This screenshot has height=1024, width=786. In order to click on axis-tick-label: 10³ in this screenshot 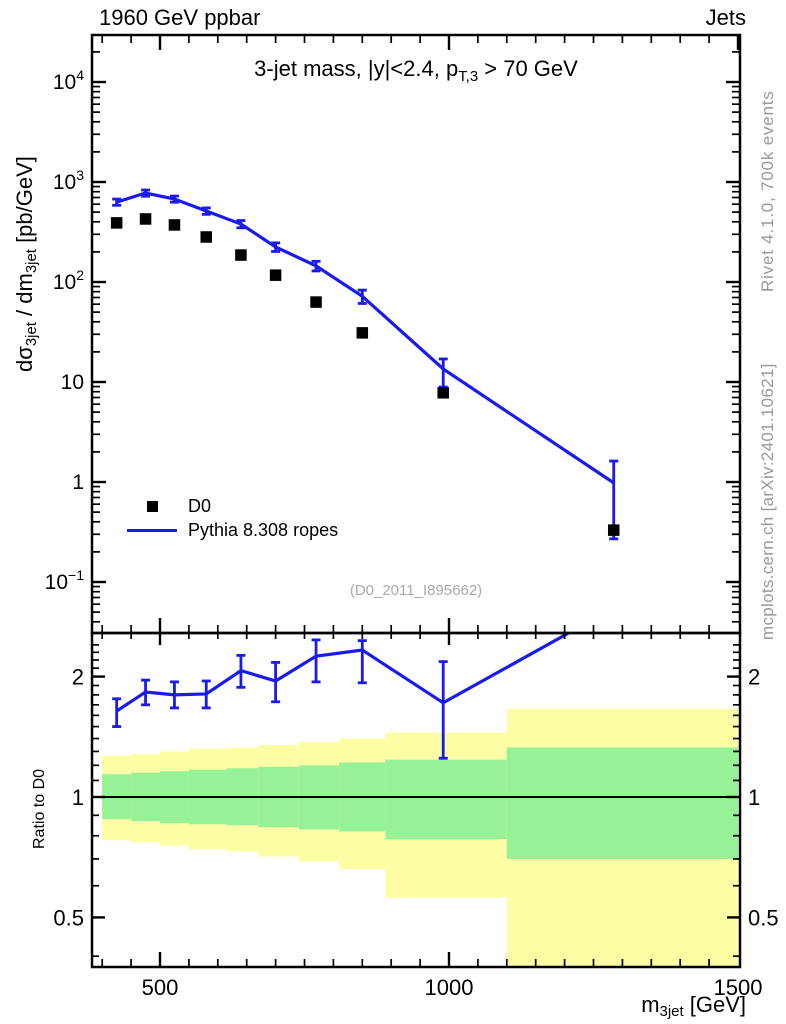, I will do `click(68, 180)`.